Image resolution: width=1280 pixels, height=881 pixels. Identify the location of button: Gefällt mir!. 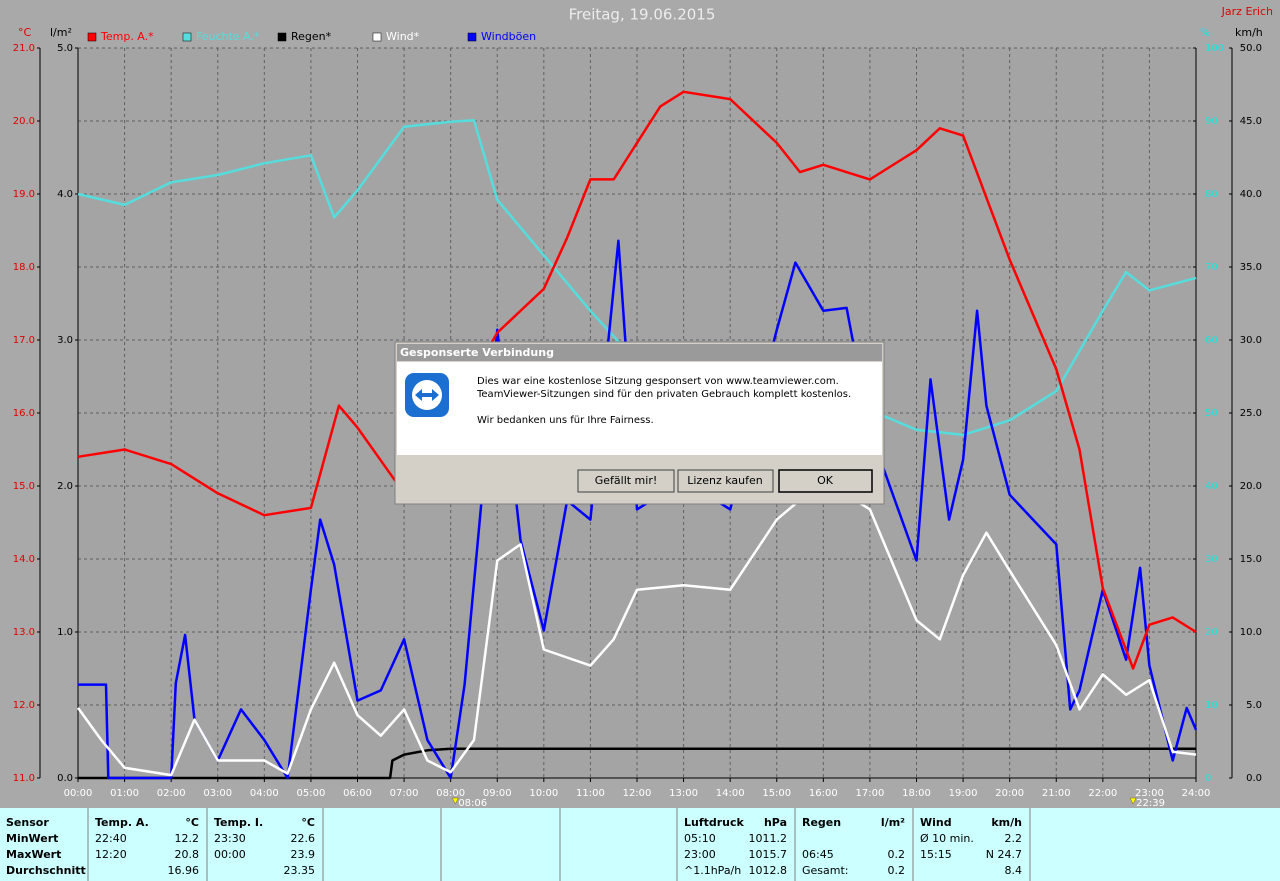
(626, 481).